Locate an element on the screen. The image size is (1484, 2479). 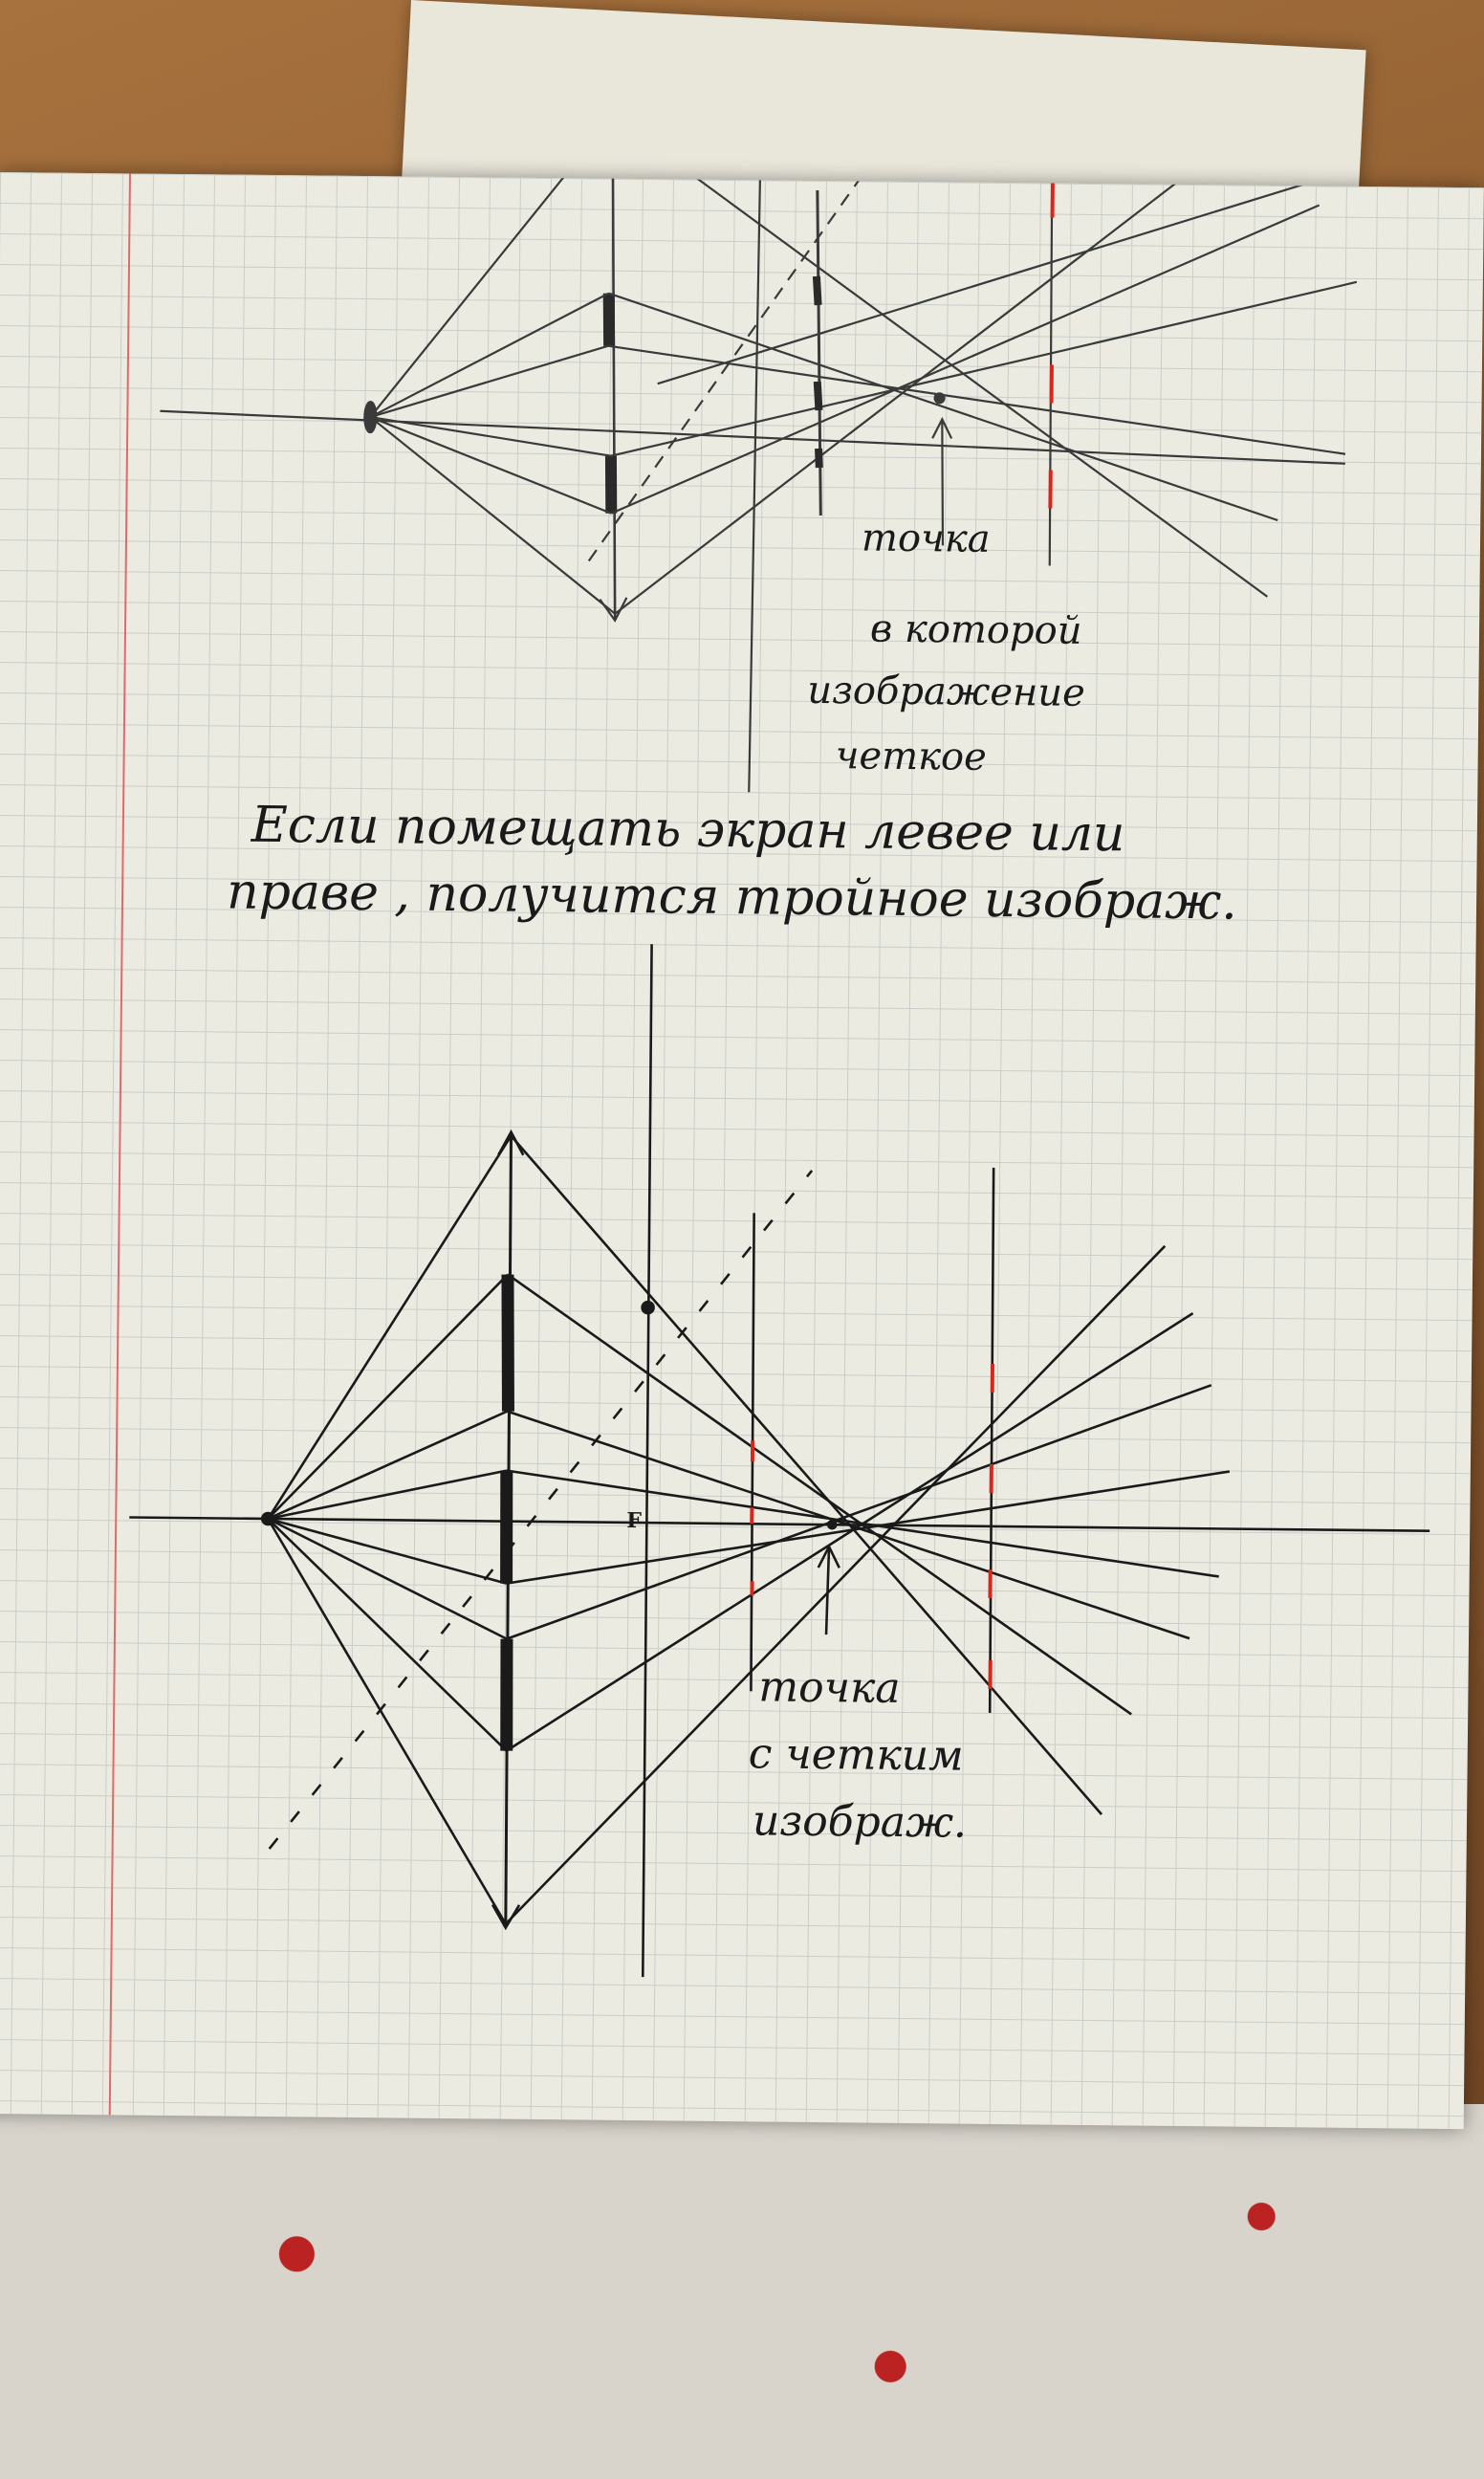
optical-axis-top is located at coordinates (752, 437).